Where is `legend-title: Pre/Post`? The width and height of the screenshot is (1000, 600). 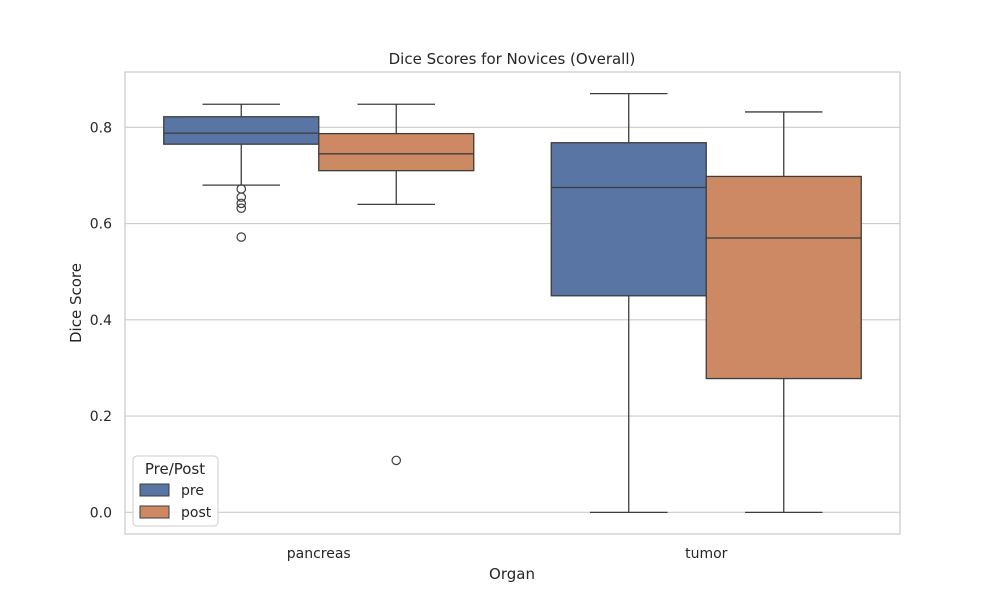
legend-title: Pre/Post is located at coordinates (175, 469).